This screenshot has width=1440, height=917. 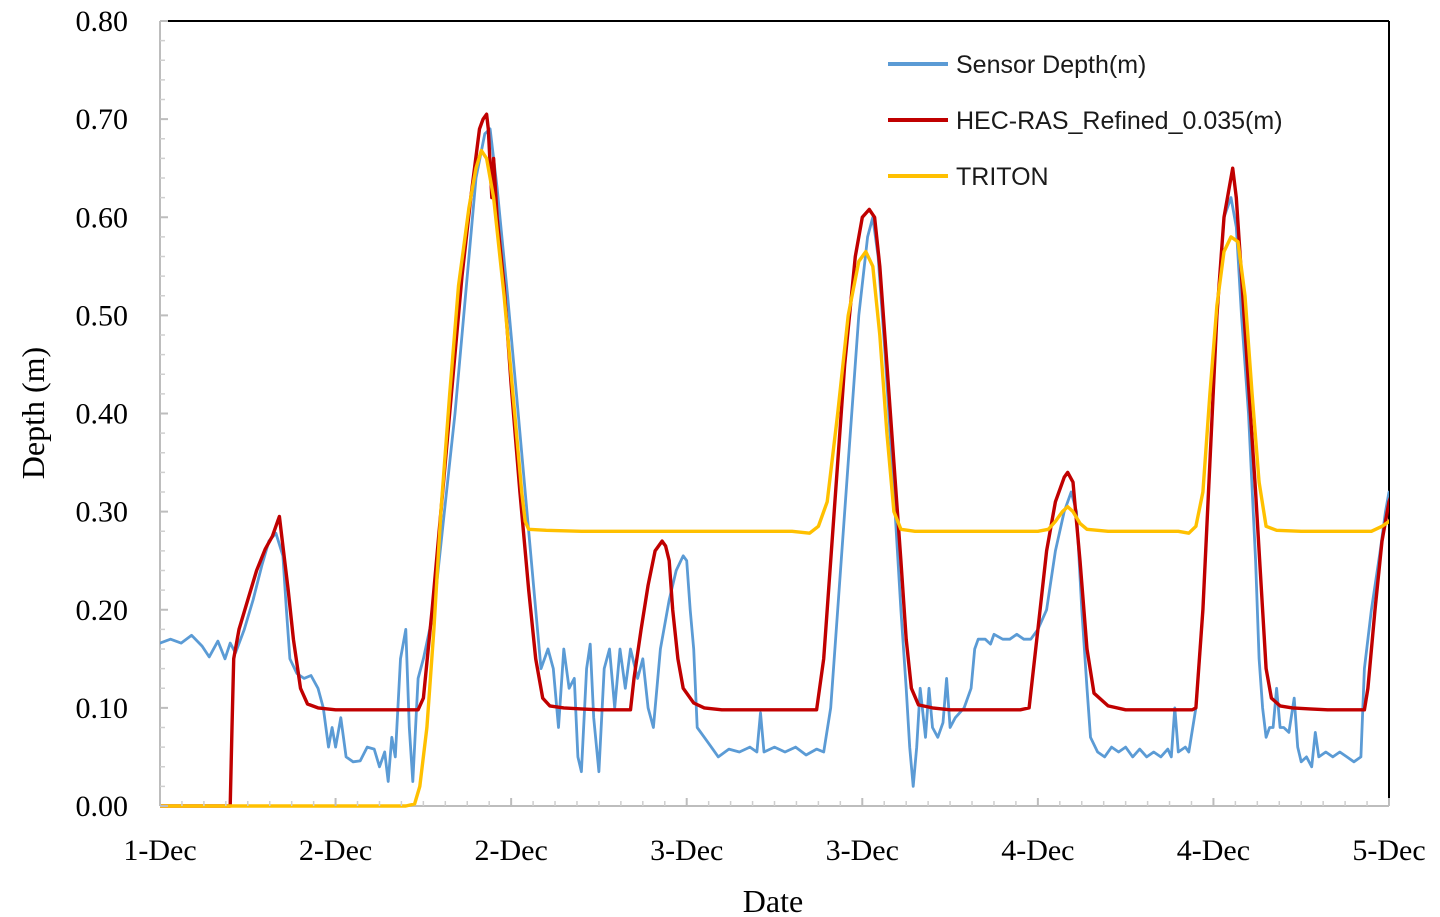 I want to click on y-tick-label: 0.40, so click(x=102, y=414).